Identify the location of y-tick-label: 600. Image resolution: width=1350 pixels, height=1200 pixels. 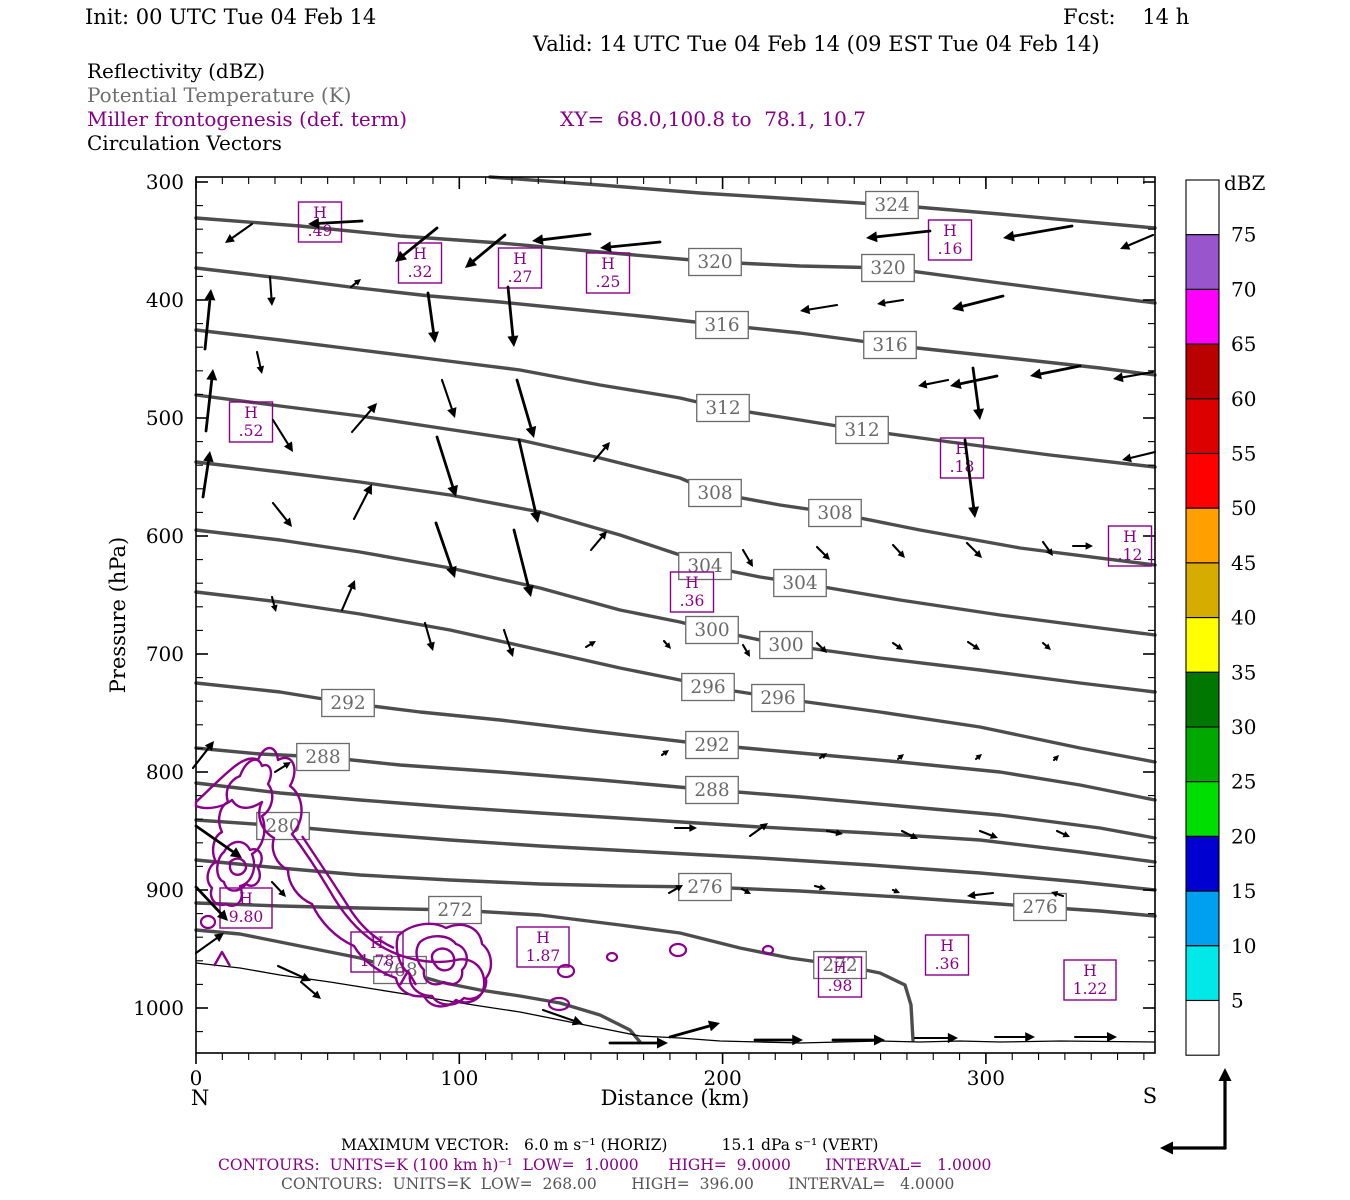
(165, 536).